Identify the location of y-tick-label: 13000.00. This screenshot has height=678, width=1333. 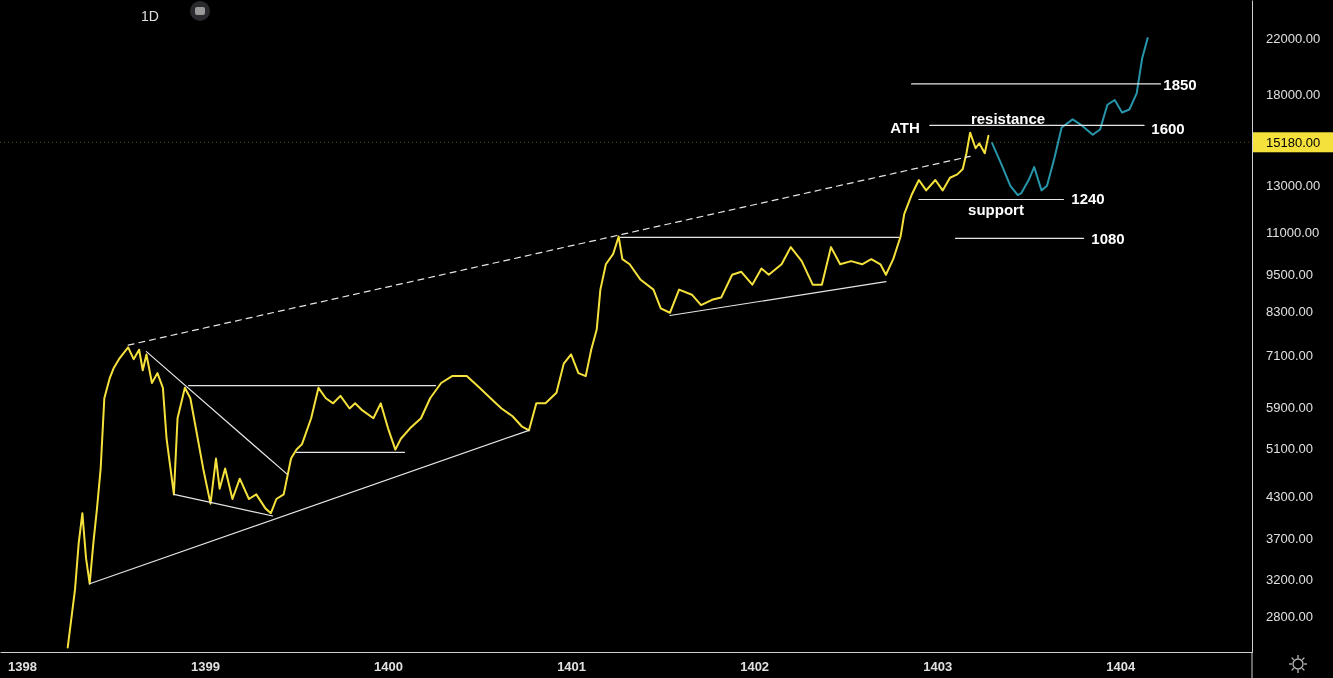
(1293, 186).